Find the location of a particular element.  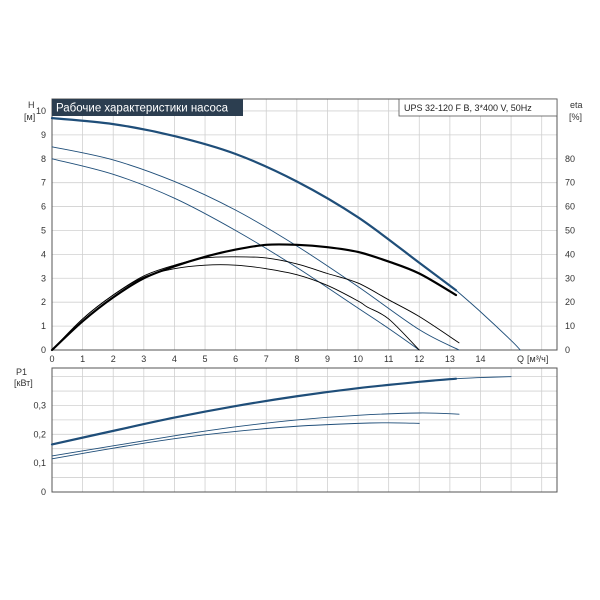

x-tick-label: 2 is located at coordinates (113, 359).